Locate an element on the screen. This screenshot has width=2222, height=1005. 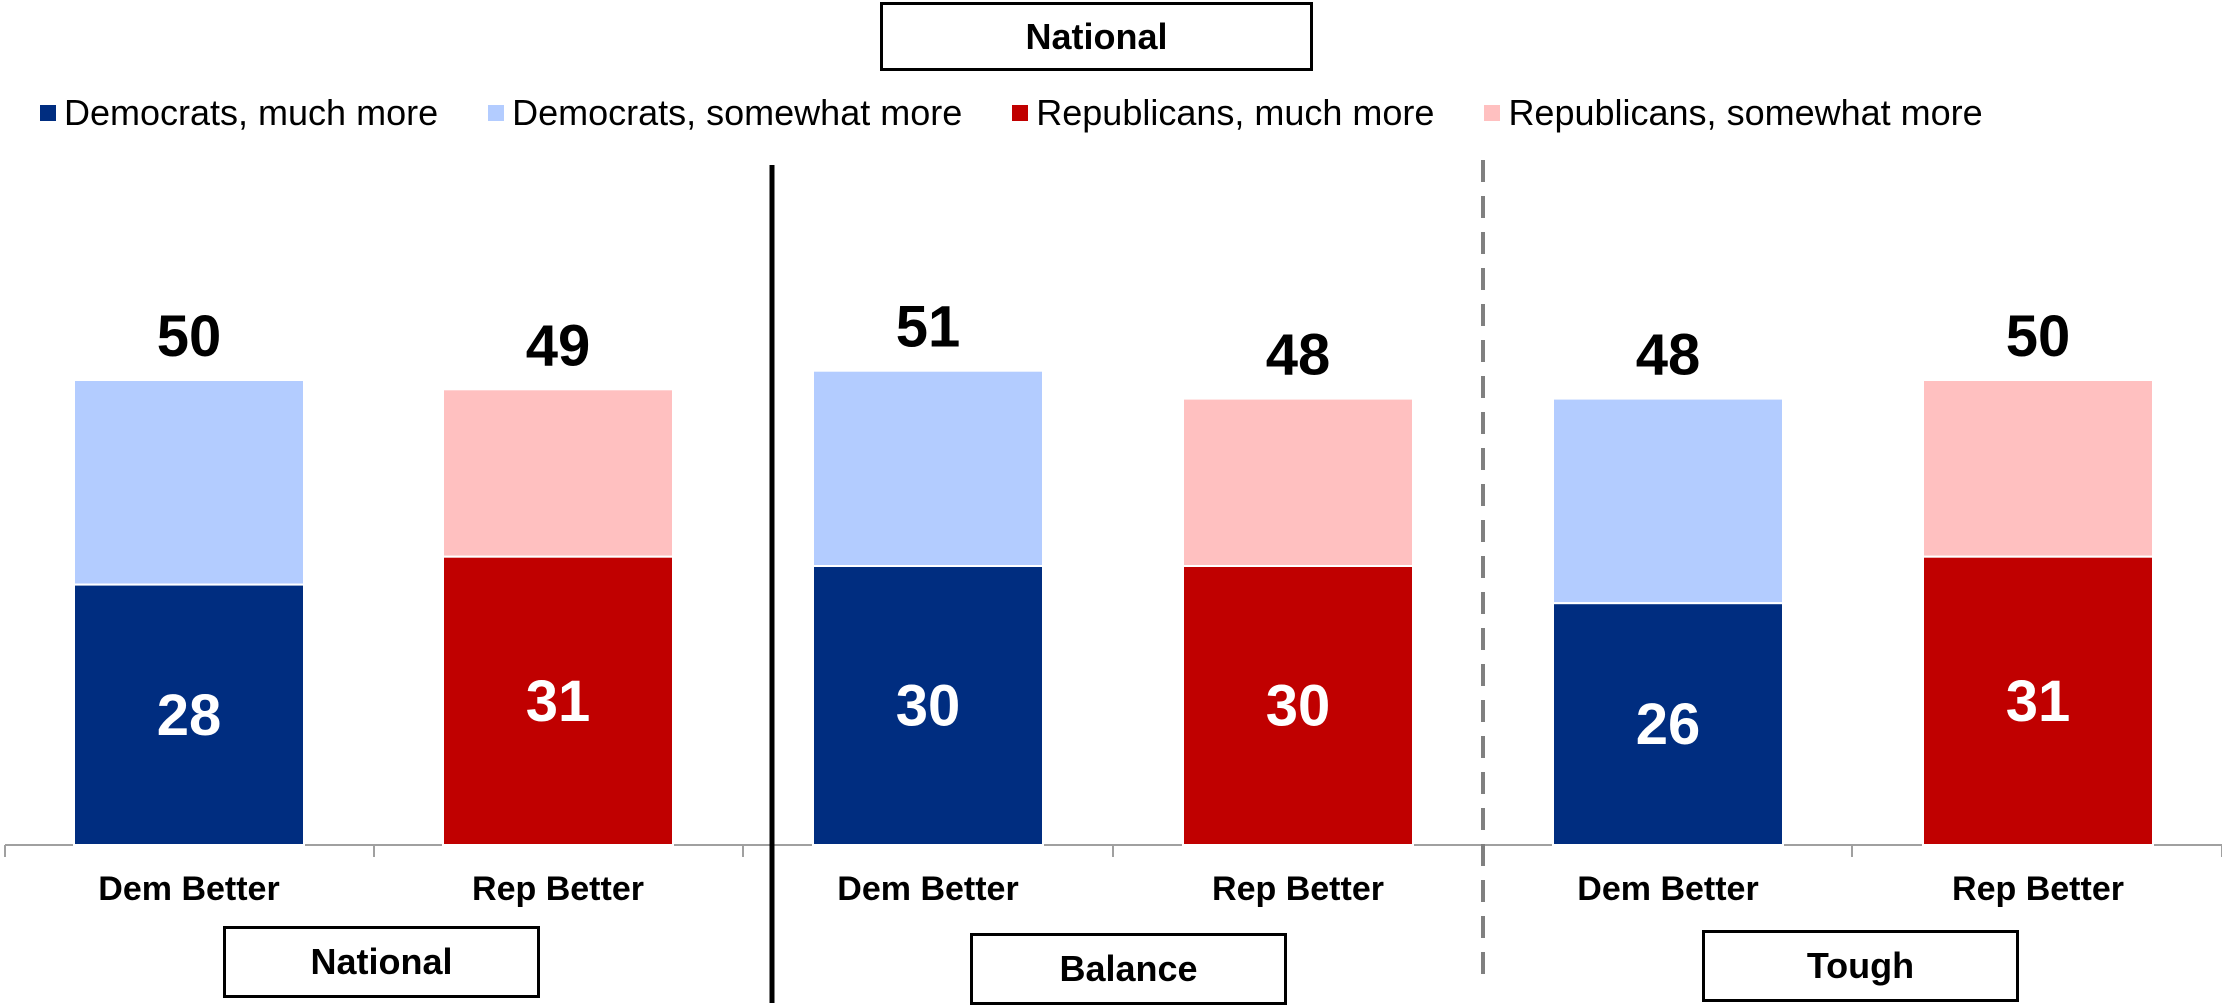
legend-label-rep-somewhat: Republicans, somewhat more is located at coordinates (1745, 112).